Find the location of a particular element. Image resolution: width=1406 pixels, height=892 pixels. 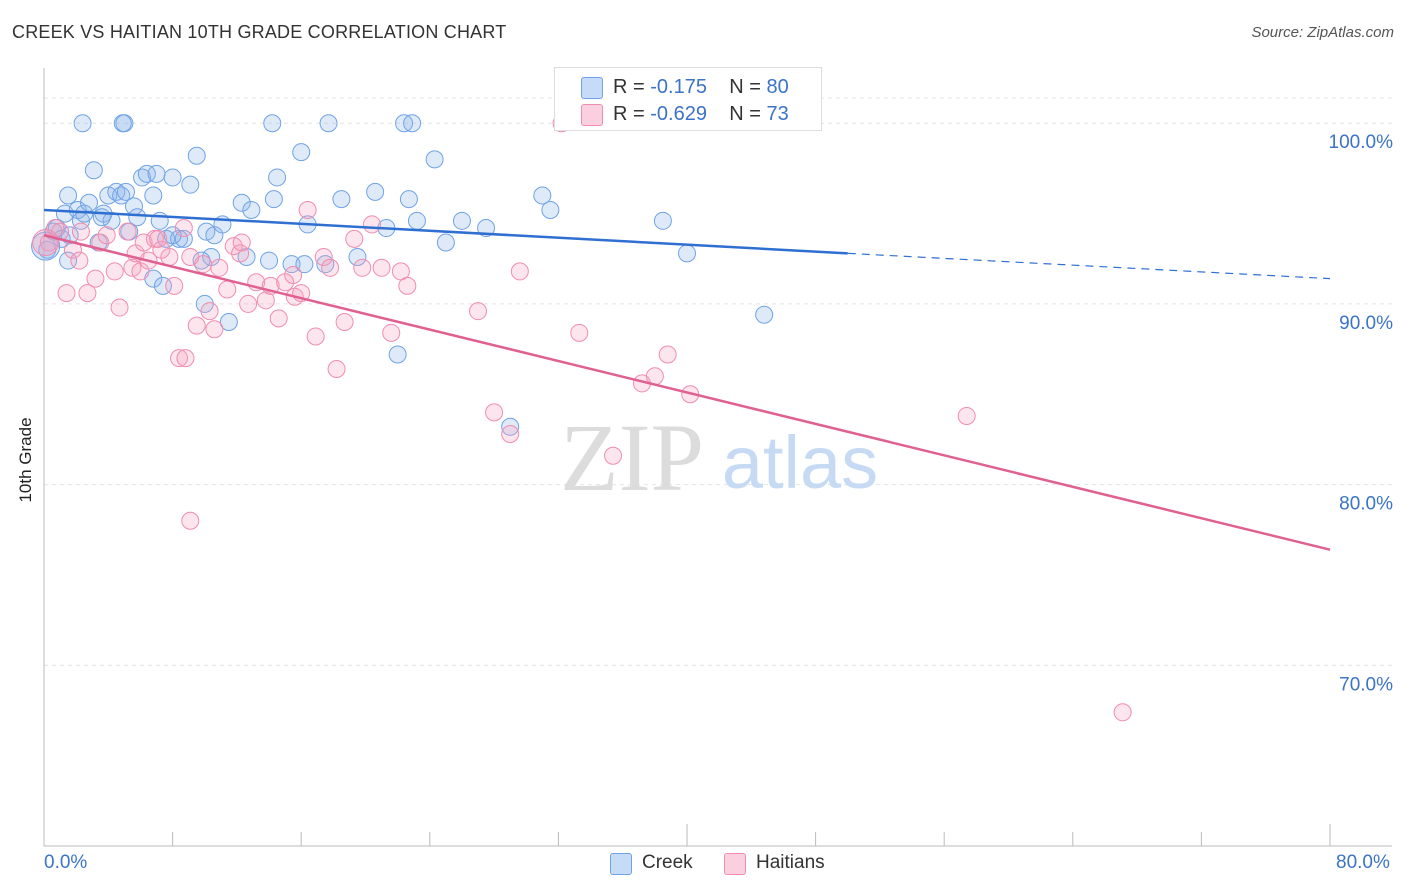

y-tick-label: 100.0% is located at coordinates (1361, 142).